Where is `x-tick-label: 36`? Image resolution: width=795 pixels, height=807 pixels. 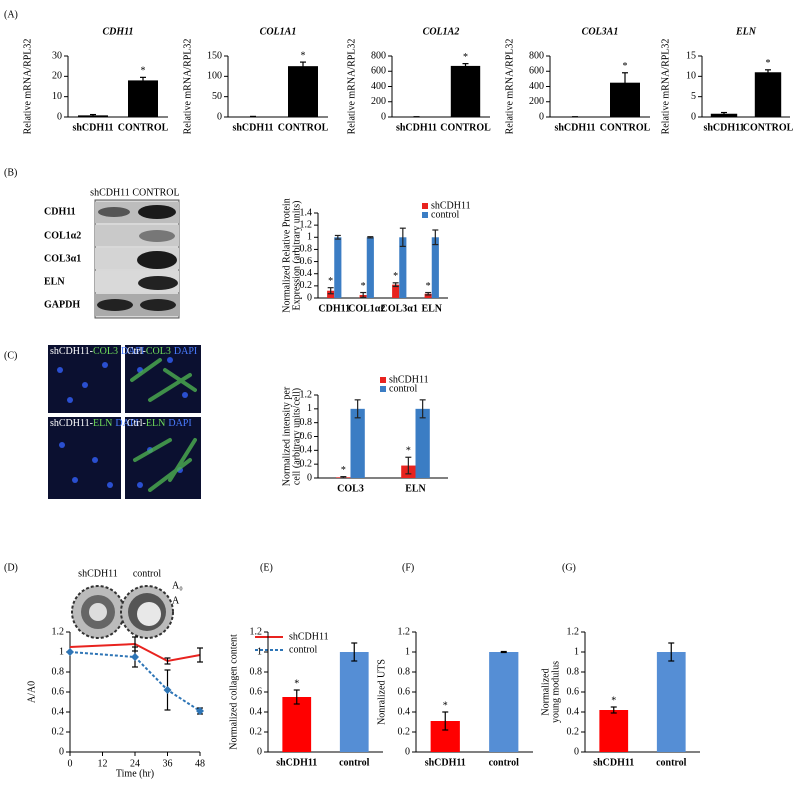
x-tick-label: 36 is located at coordinates (168, 763).